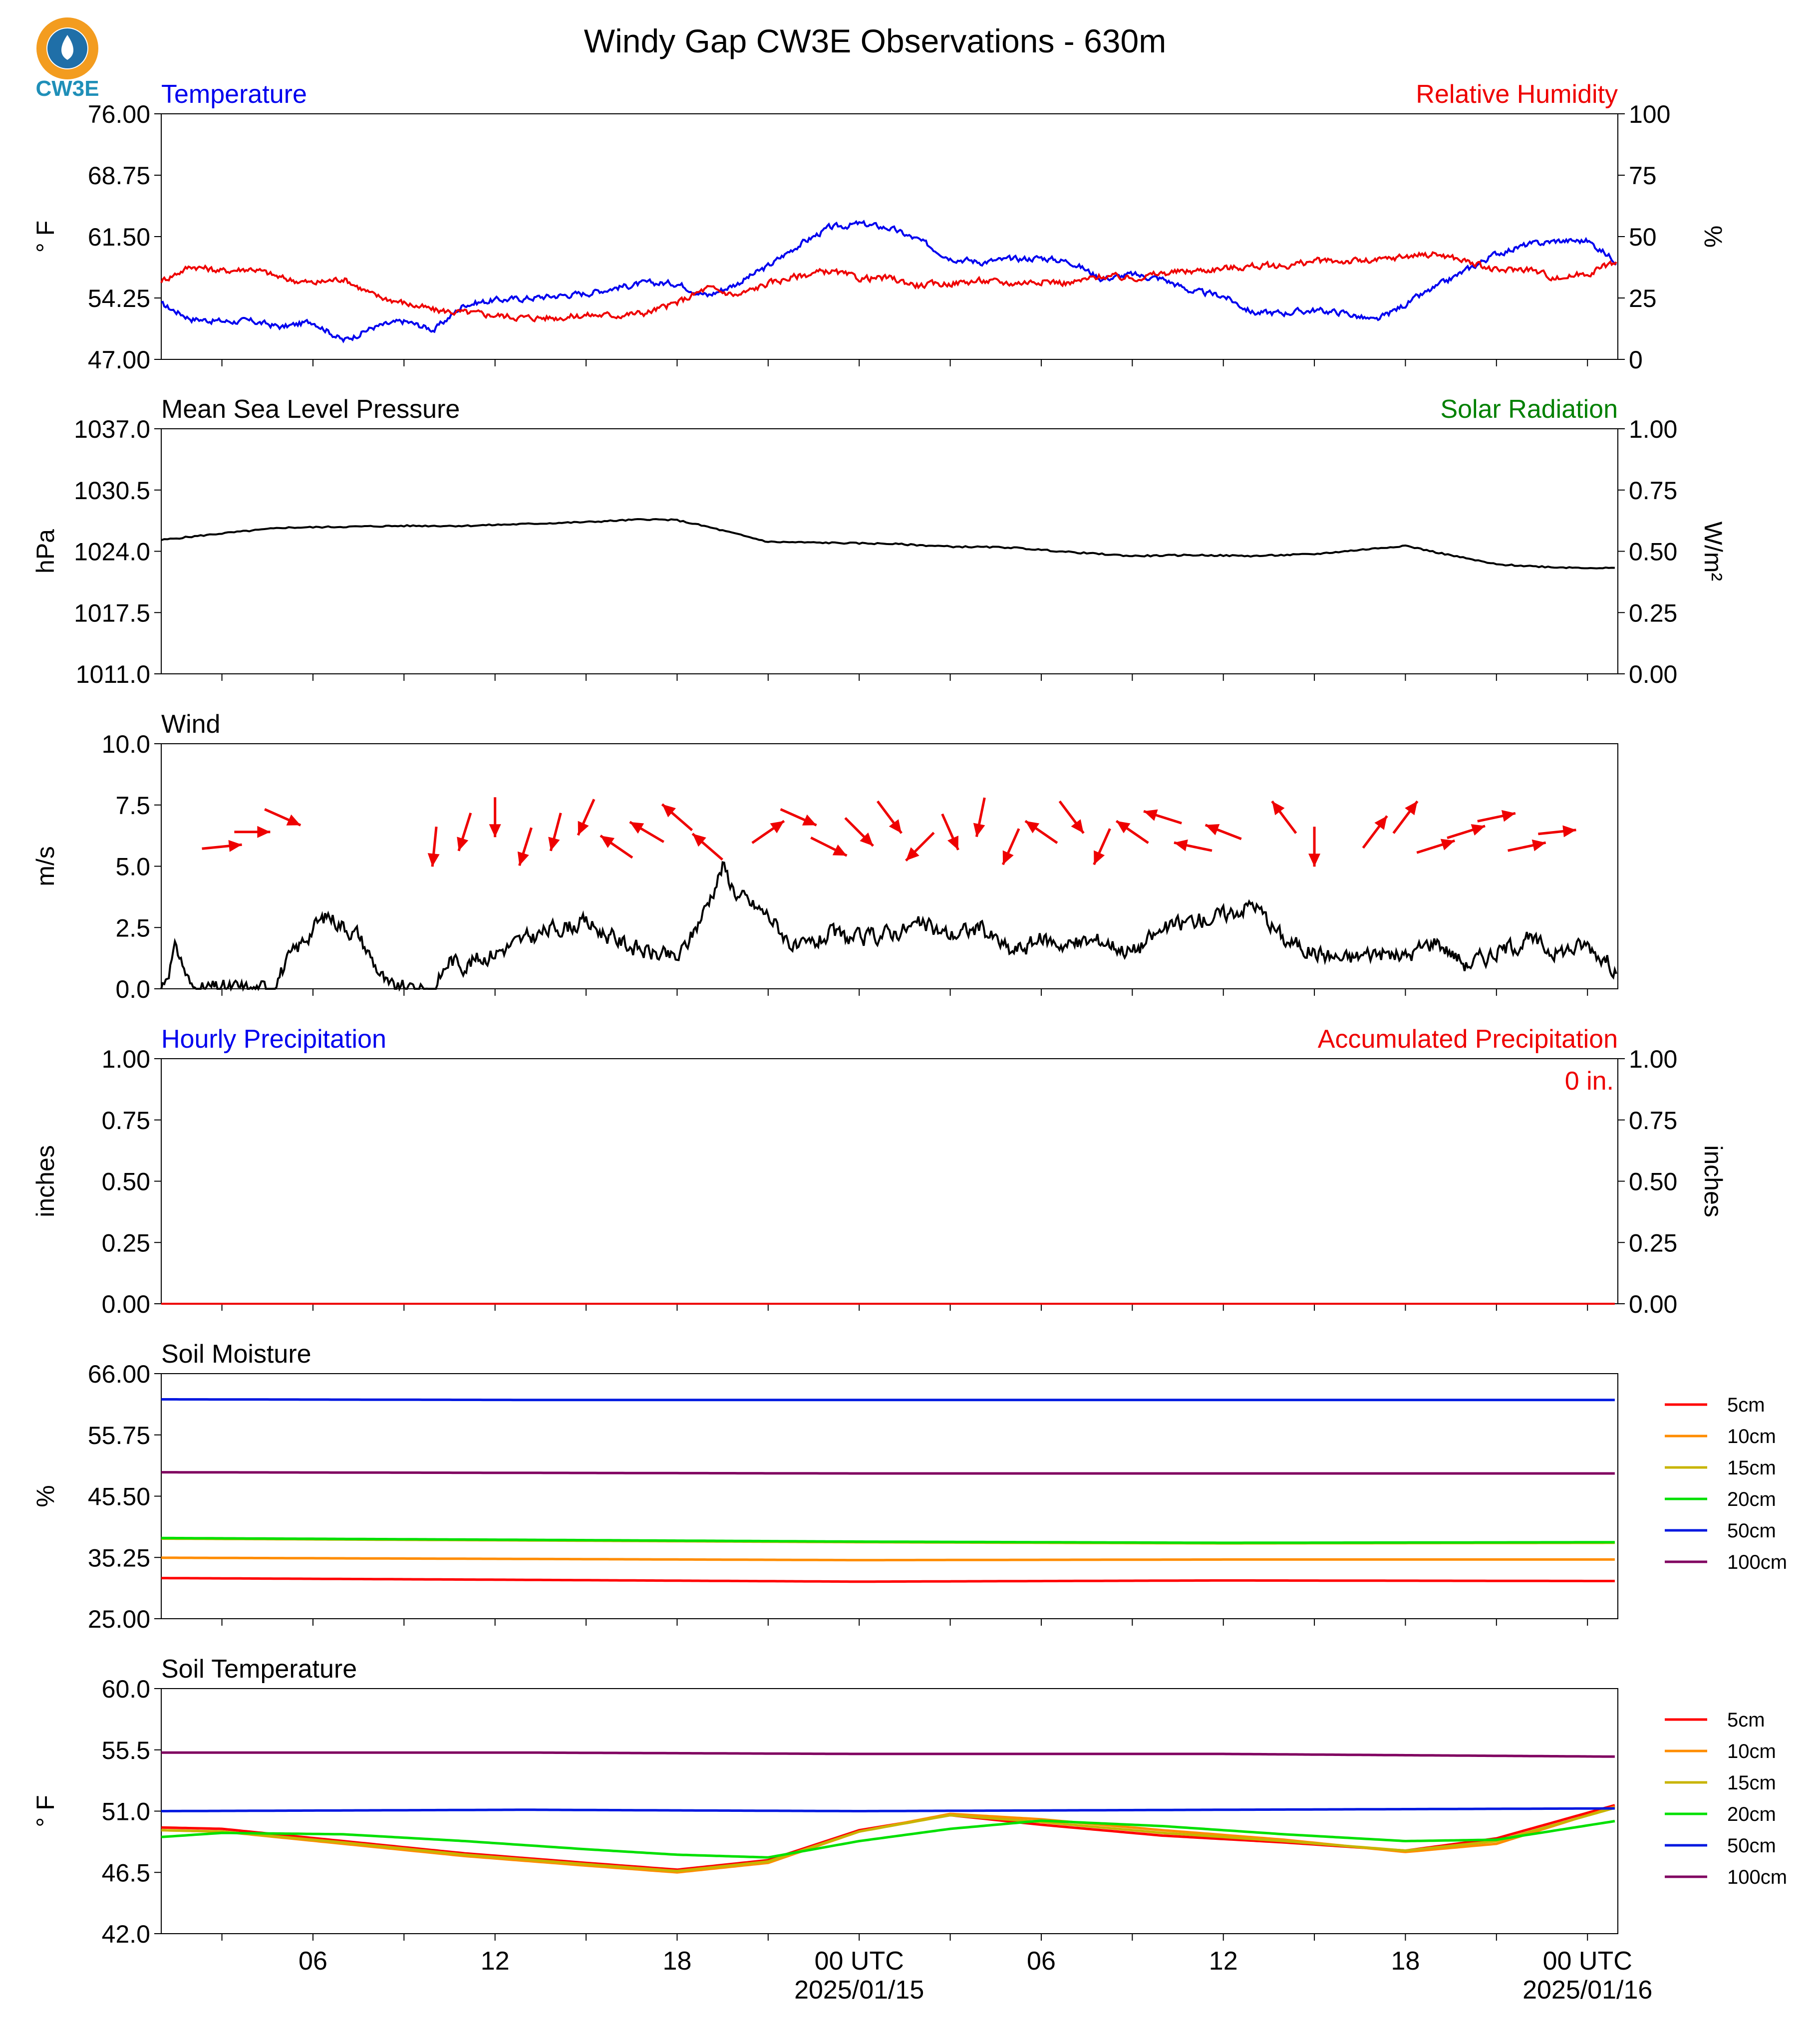  Describe the element at coordinates (1757, 1562) in the screenshot. I see `legend-label-100cm: 100cm` at that location.